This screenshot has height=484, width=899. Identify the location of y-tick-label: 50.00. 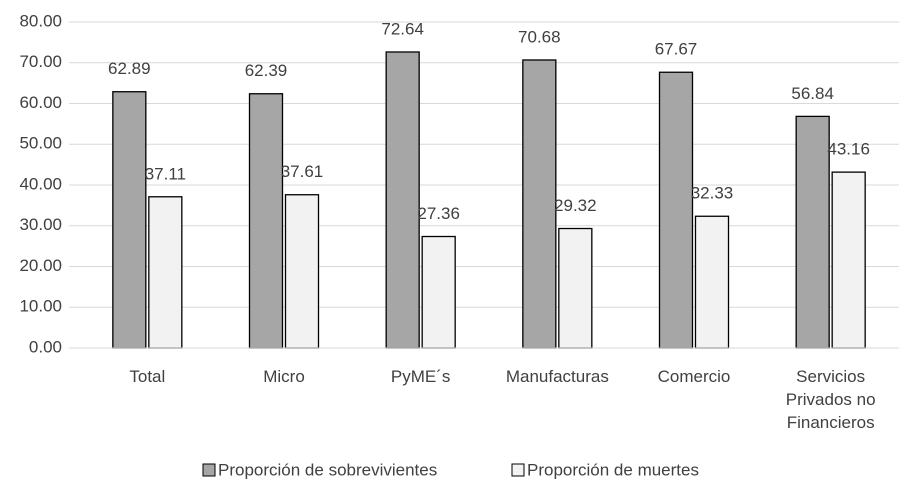
(40, 143).